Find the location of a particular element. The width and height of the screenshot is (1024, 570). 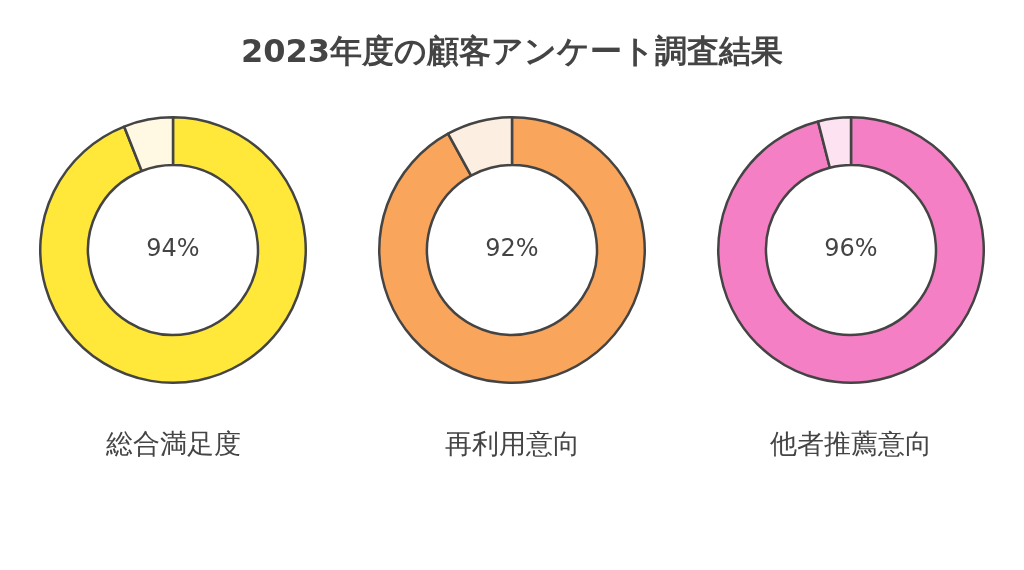

data-label: 94% is located at coordinates (173, 248).